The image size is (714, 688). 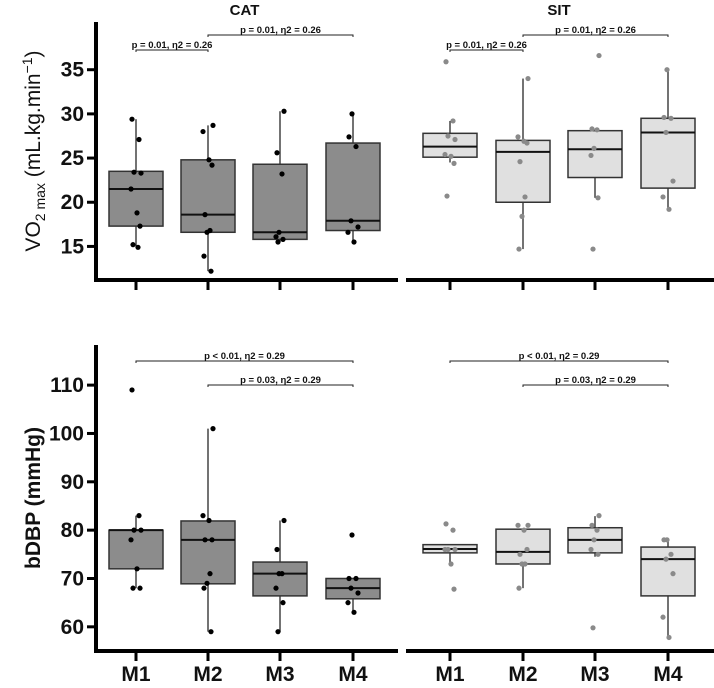 I want to click on significance-label: p < 0.01, η2 = 0.29, so click(x=244, y=356).